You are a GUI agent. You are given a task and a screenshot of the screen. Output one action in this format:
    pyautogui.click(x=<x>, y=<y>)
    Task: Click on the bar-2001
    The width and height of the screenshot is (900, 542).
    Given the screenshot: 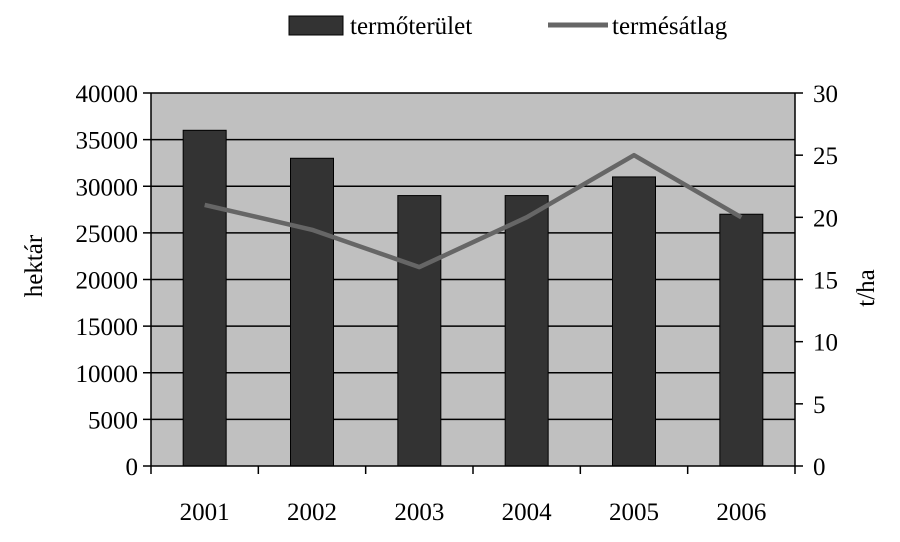 What is the action you would take?
    pyautogui.click(x=204, y=298)
    